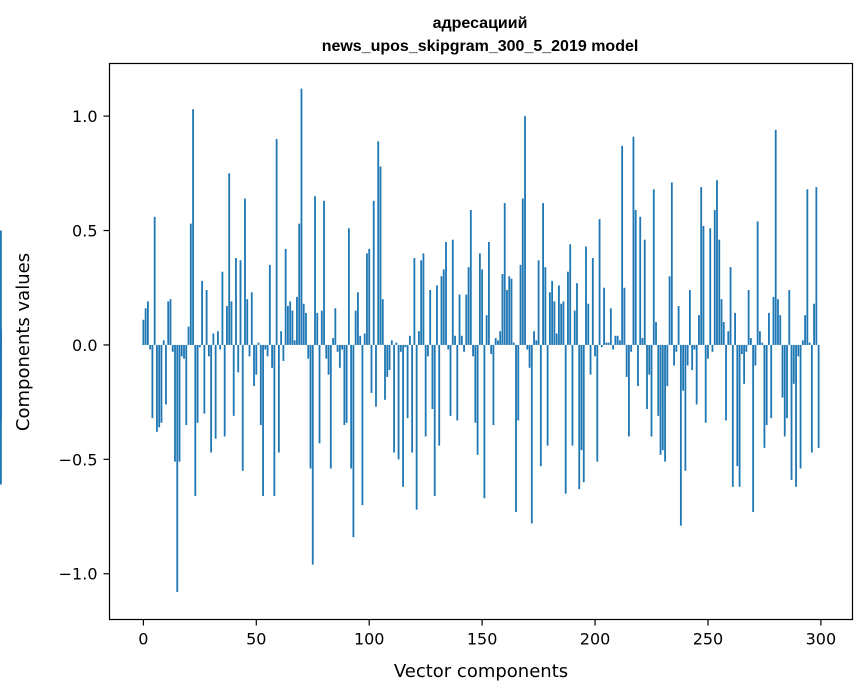 Image resolution: width=867 pixels, height=696 pixels. What do you see at coordinates (84, 345) in the screenshot?
I see `y-axis-ticks: −1.0 −0.5 0.0 0.5 1.0` at bounding box center [84, 345].